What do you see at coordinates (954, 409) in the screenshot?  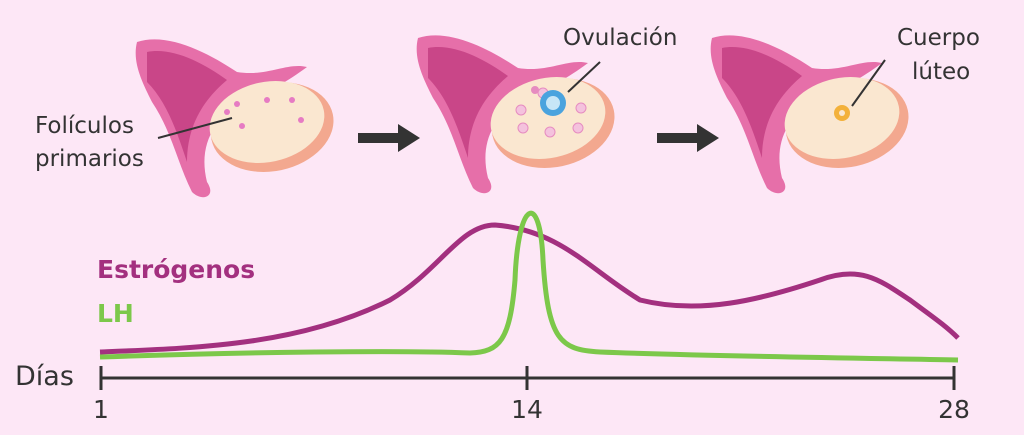 I see `tick-label: 28` at bounding box center [954, 409].